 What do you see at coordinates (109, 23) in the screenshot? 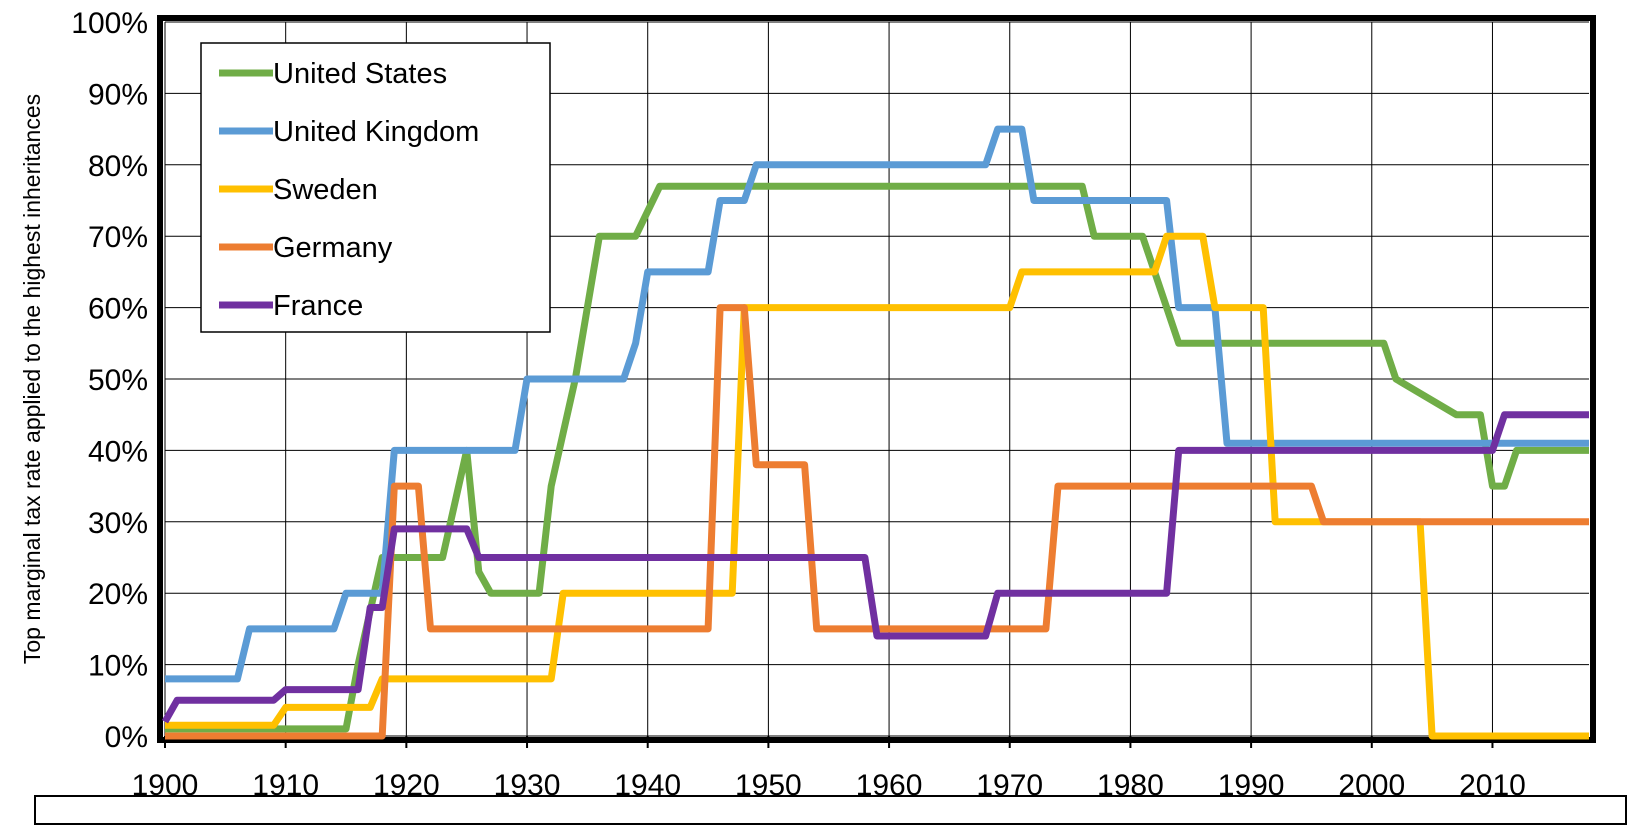
I see `y-tick-label: 100%` at bounding box center [109, 23].